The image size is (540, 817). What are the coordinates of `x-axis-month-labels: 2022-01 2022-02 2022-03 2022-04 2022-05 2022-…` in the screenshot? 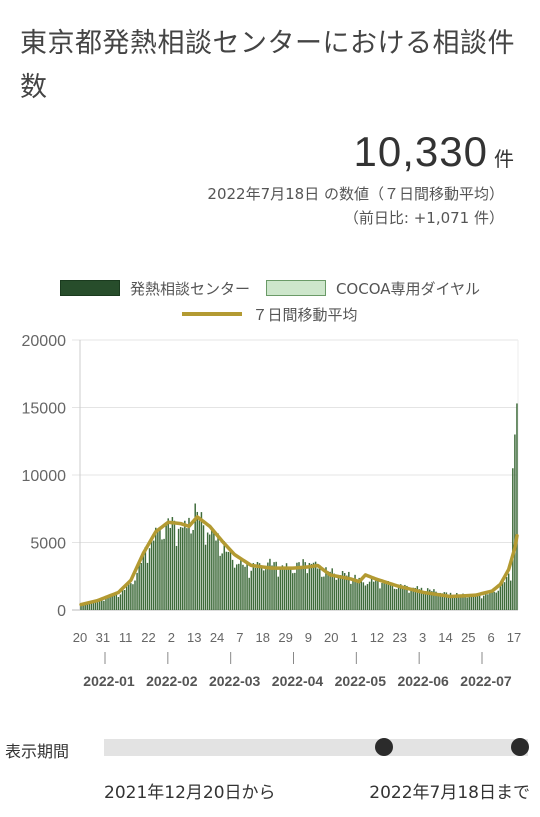 It's located at (297, 670).